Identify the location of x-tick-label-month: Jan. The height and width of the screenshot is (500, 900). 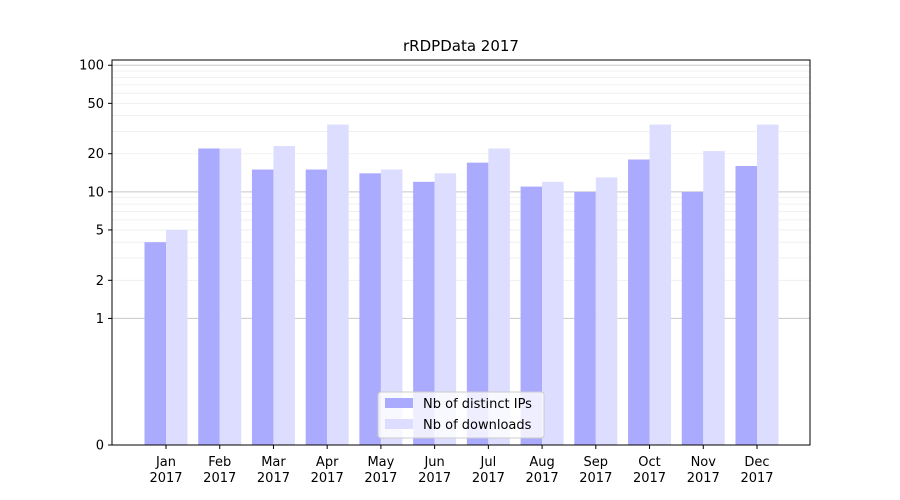
(165, 462).